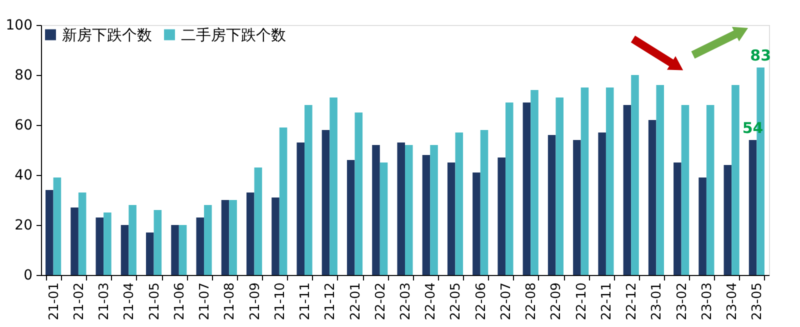 Image resolution: width=800 pixels, height=327 pixels. Describe the element at coordinates (380, 301) in the screenshot. I see `x-tick-label: 22-02` at that location.